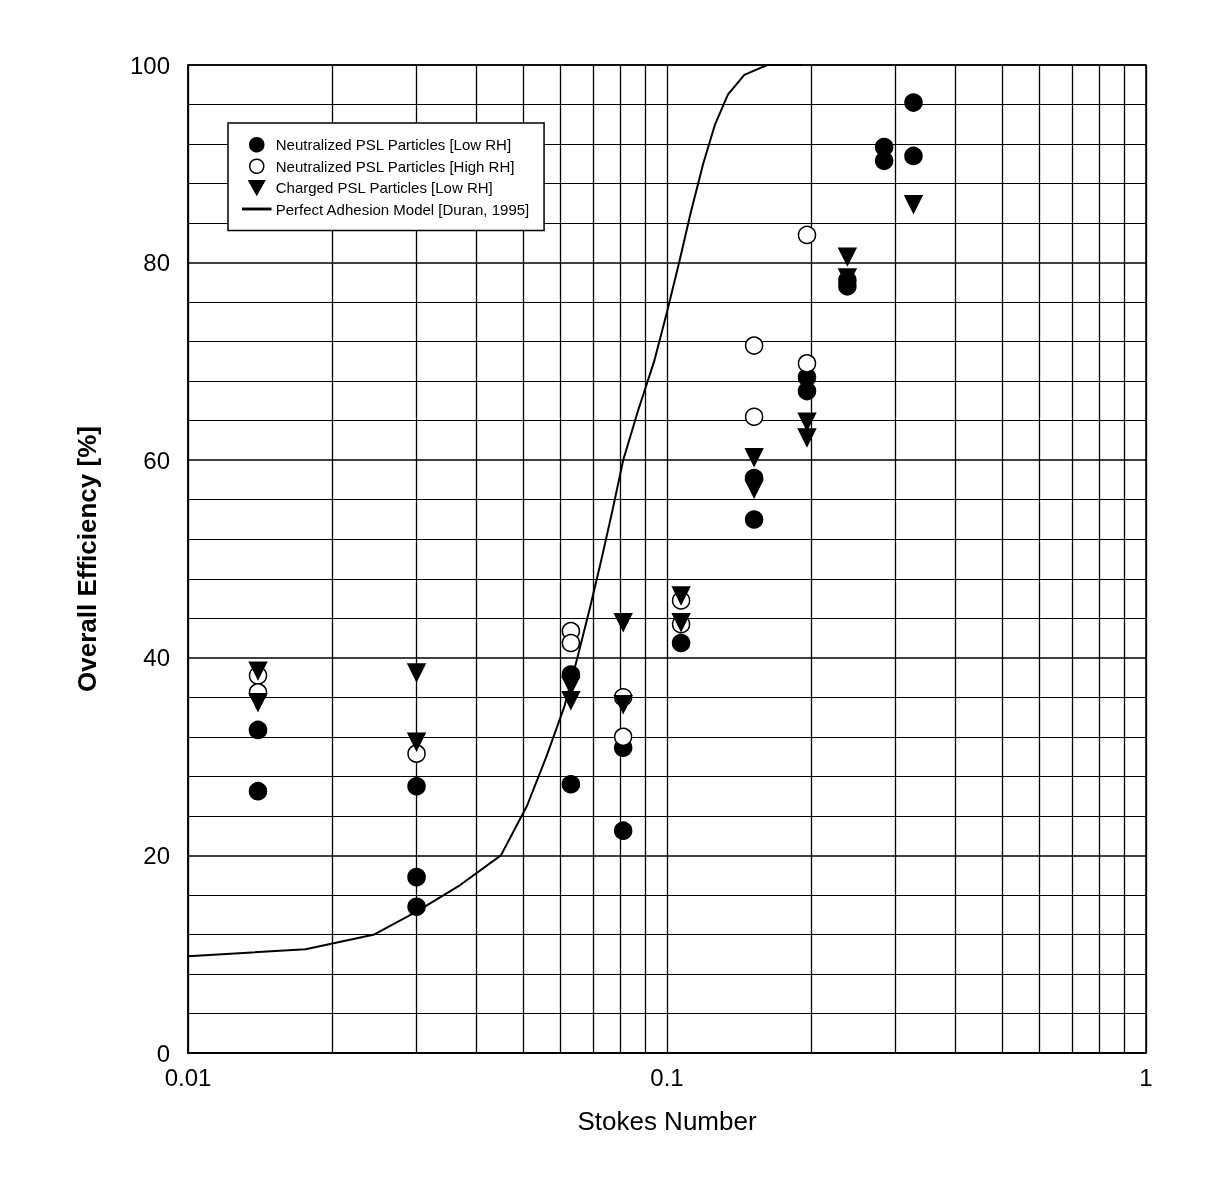  Describe the element at coordinates (667, 1077) in the screenshot. I see `x-tick-label: 0.1` at that location.